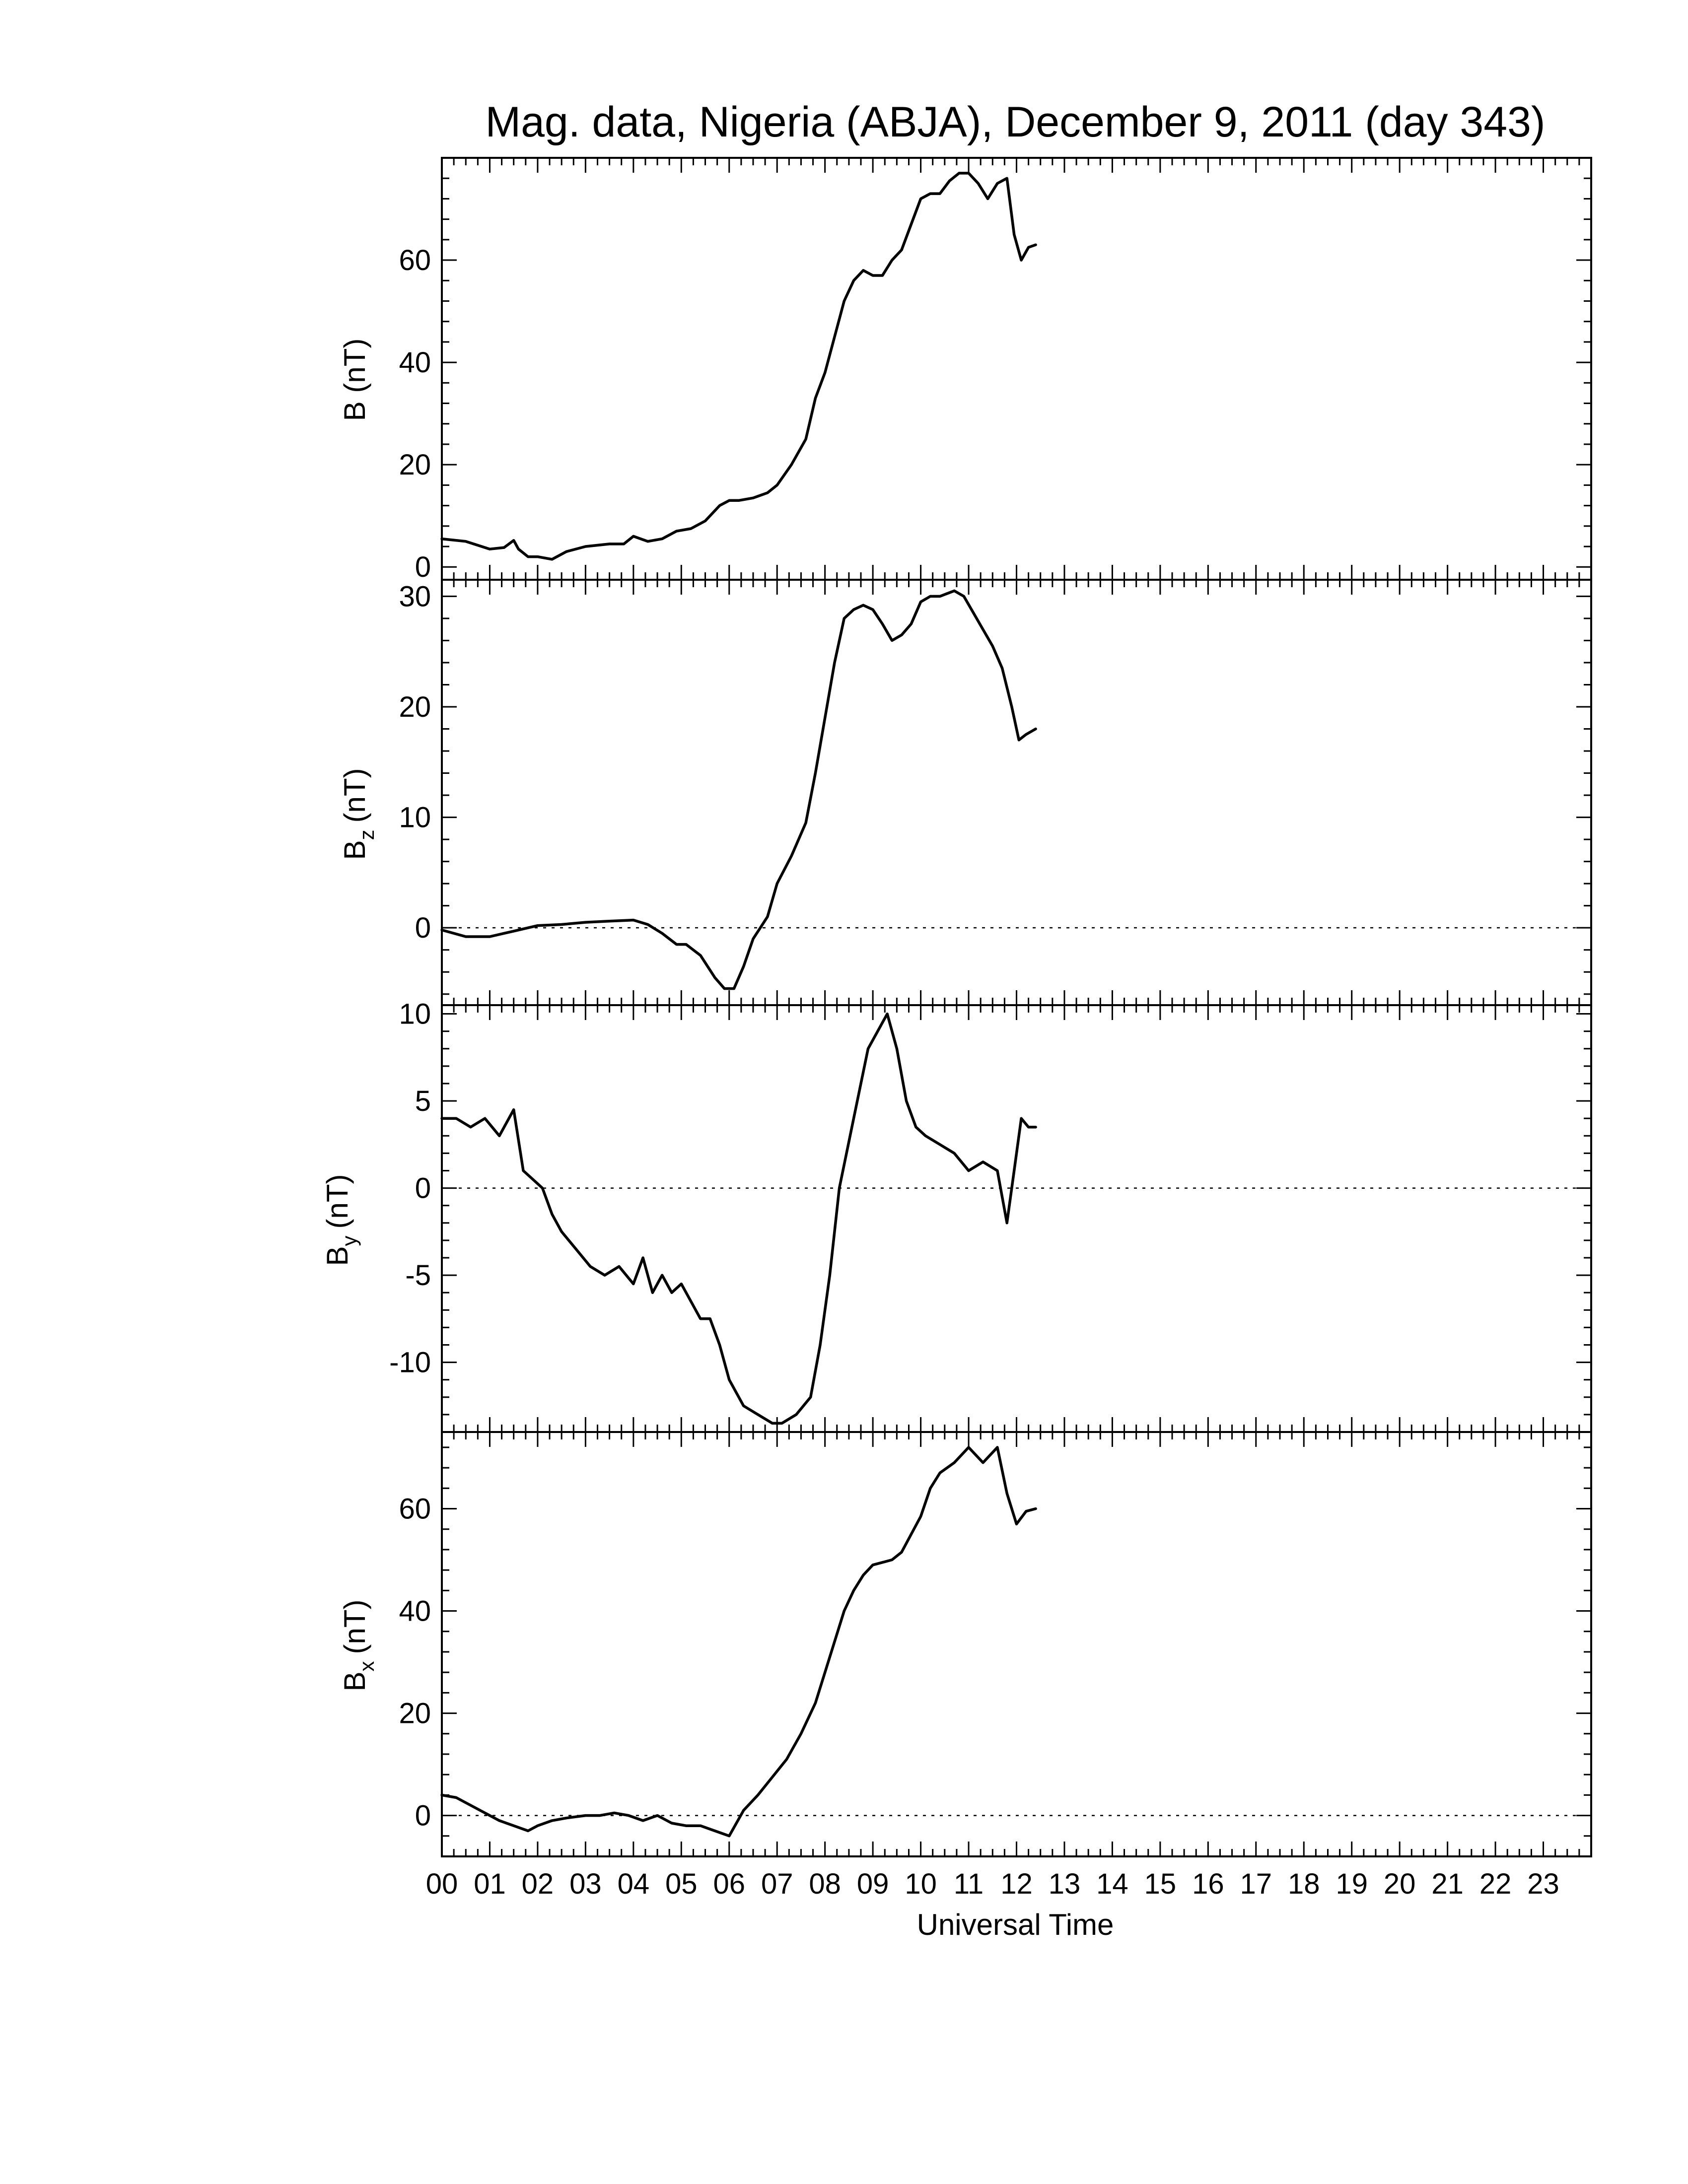 The height and width of the screenshot is (2184, 1688). I want to click on panel-bz: Bz (nT) 0 10 20 30, so click(965, 792).